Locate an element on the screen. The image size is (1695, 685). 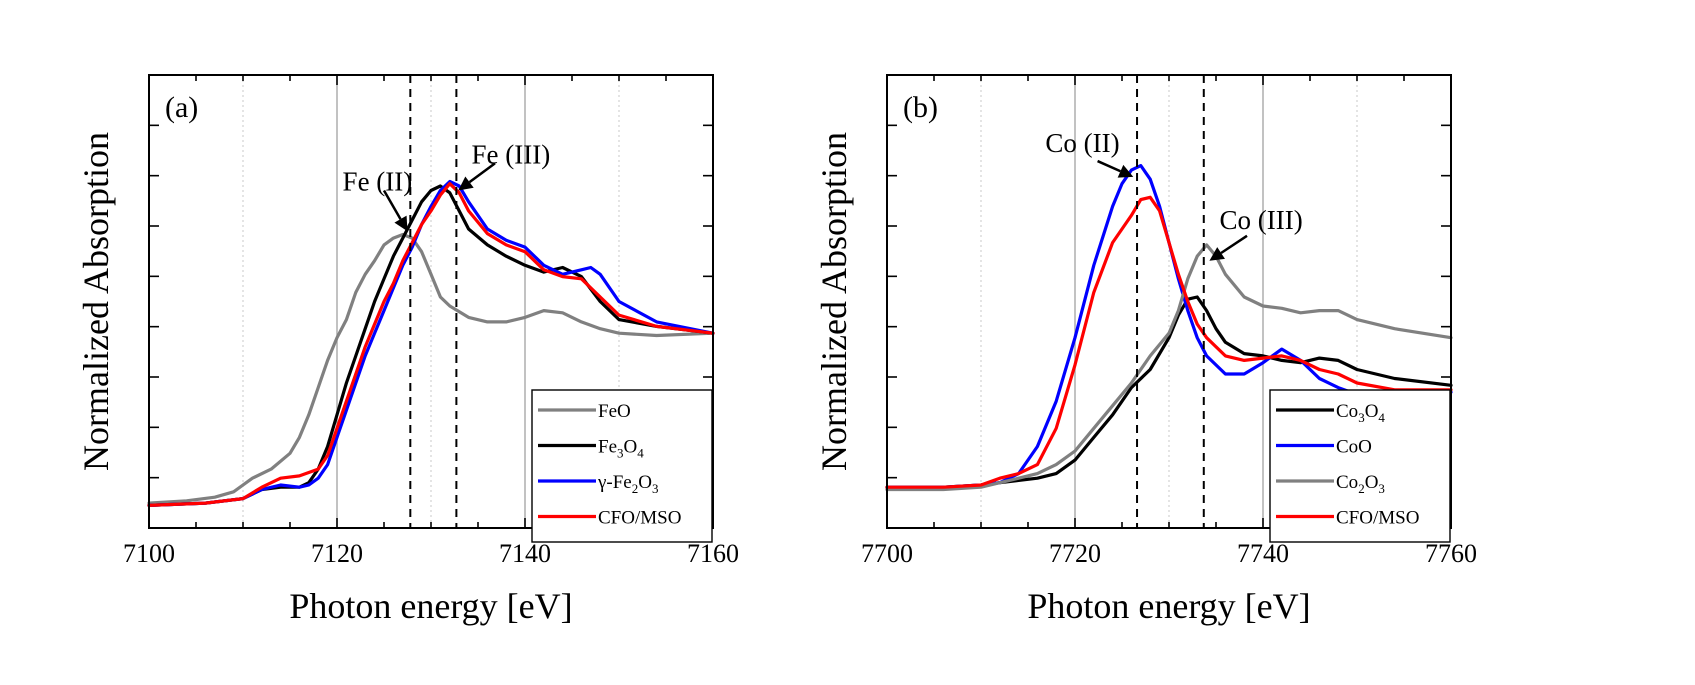
panel-b-legend-label: CoO is located at coordinates (1354, 447).